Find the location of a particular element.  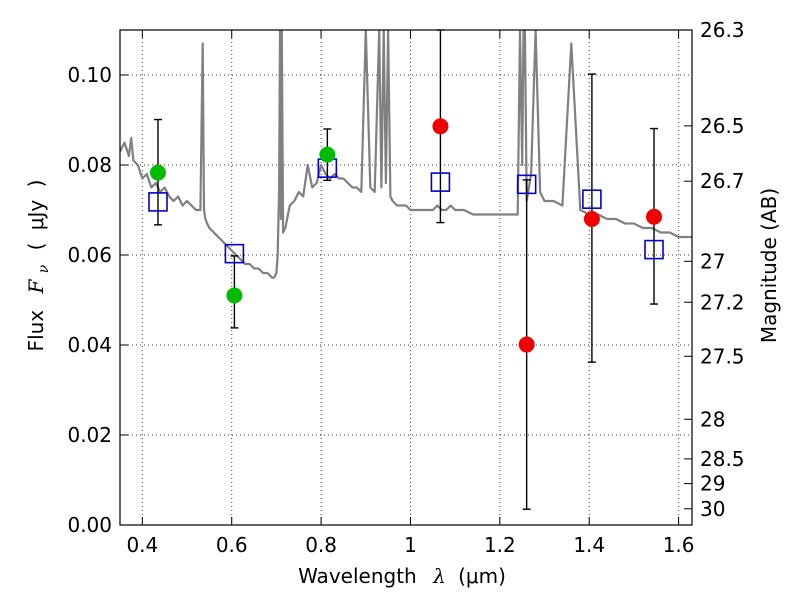

x-axis-symbol: λ is located at coordinates (439, 576).